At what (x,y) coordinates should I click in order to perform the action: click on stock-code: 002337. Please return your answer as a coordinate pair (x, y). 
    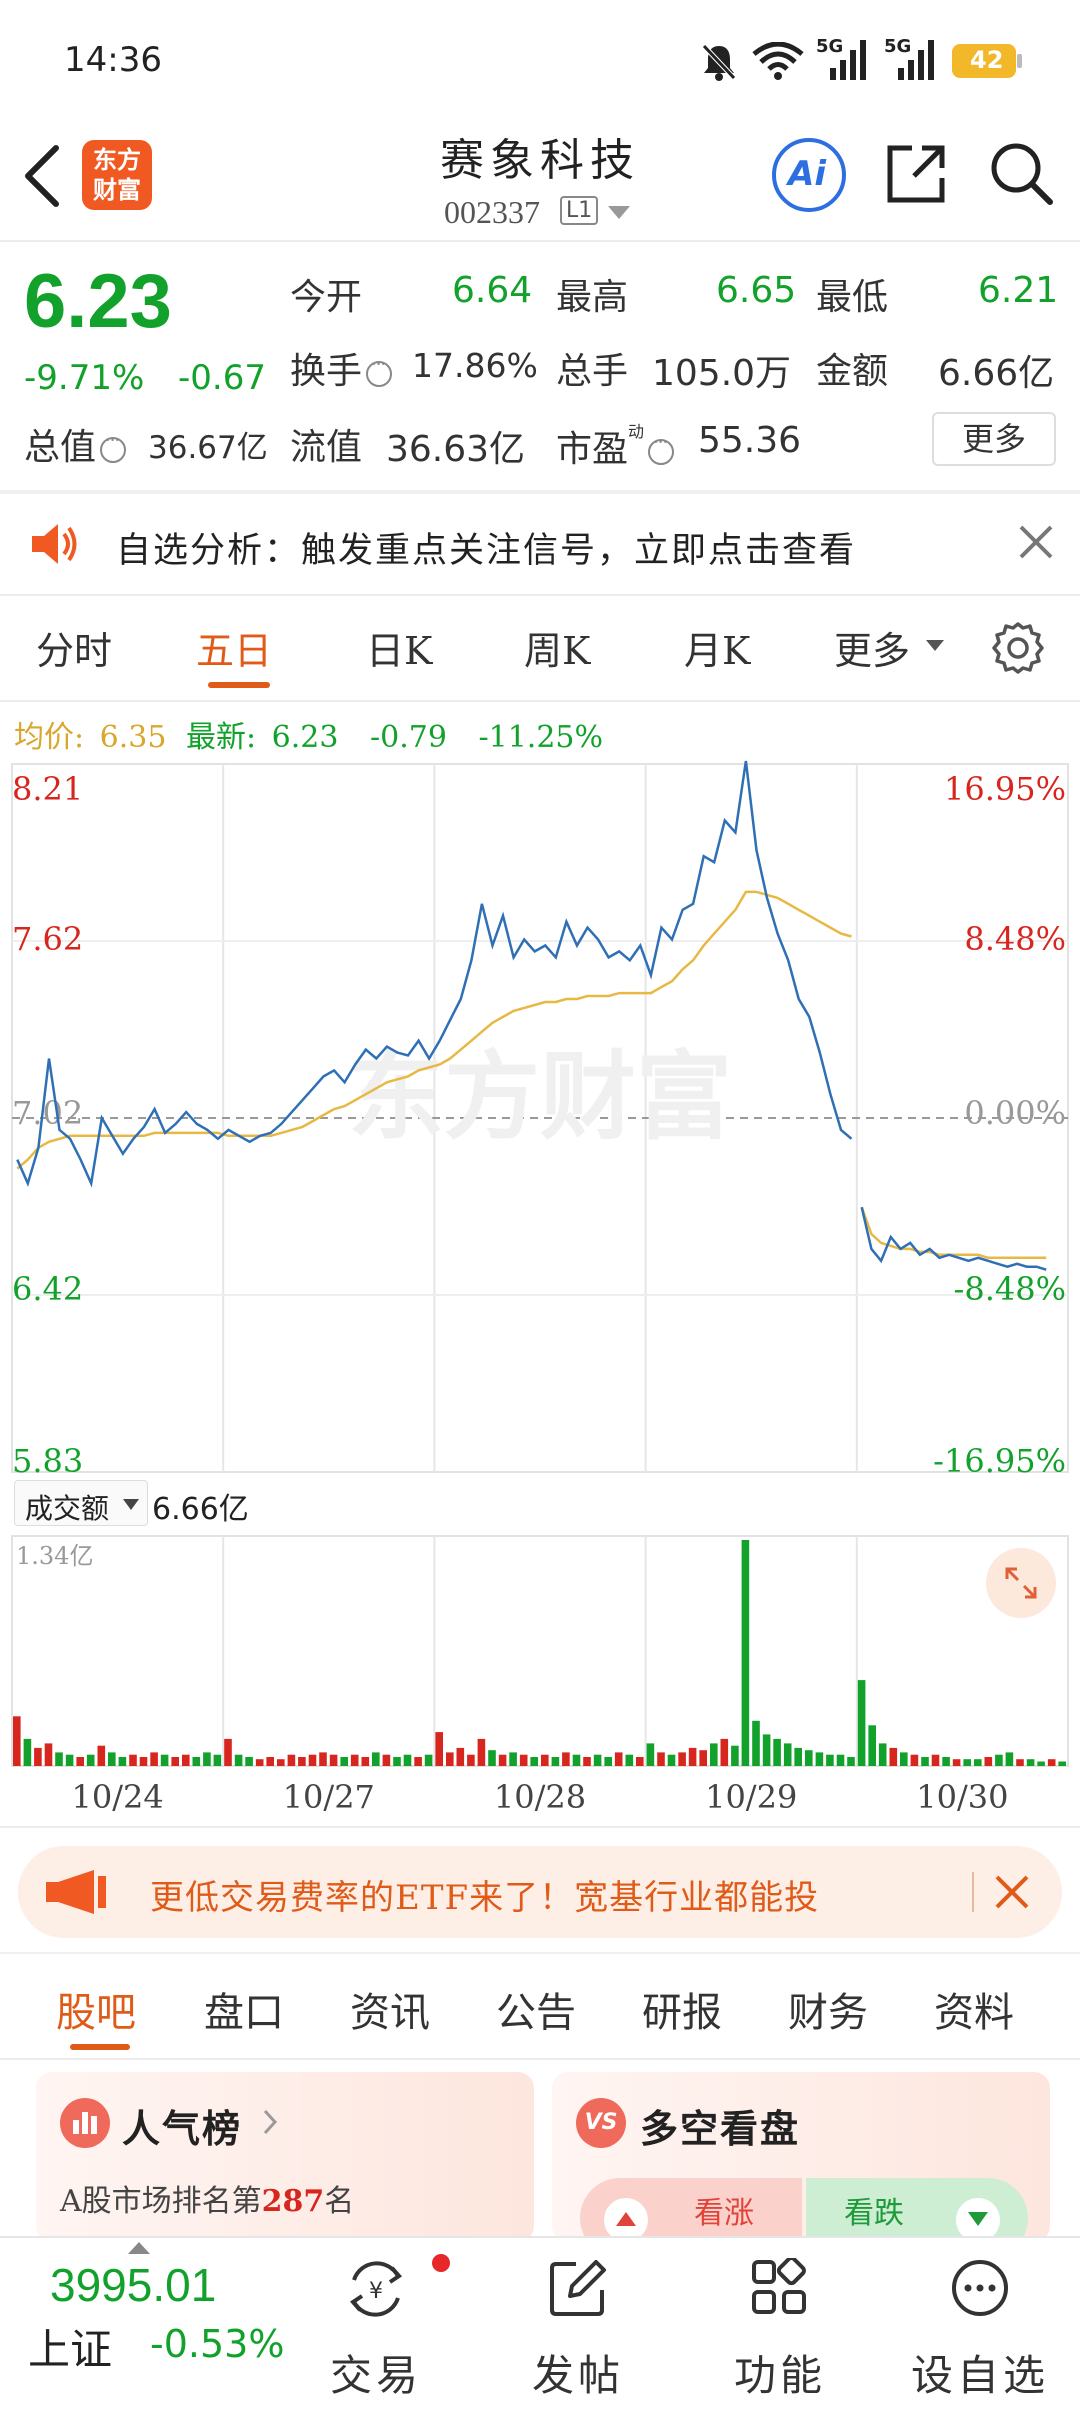
    Looking at the image, I should click on (492, 212).